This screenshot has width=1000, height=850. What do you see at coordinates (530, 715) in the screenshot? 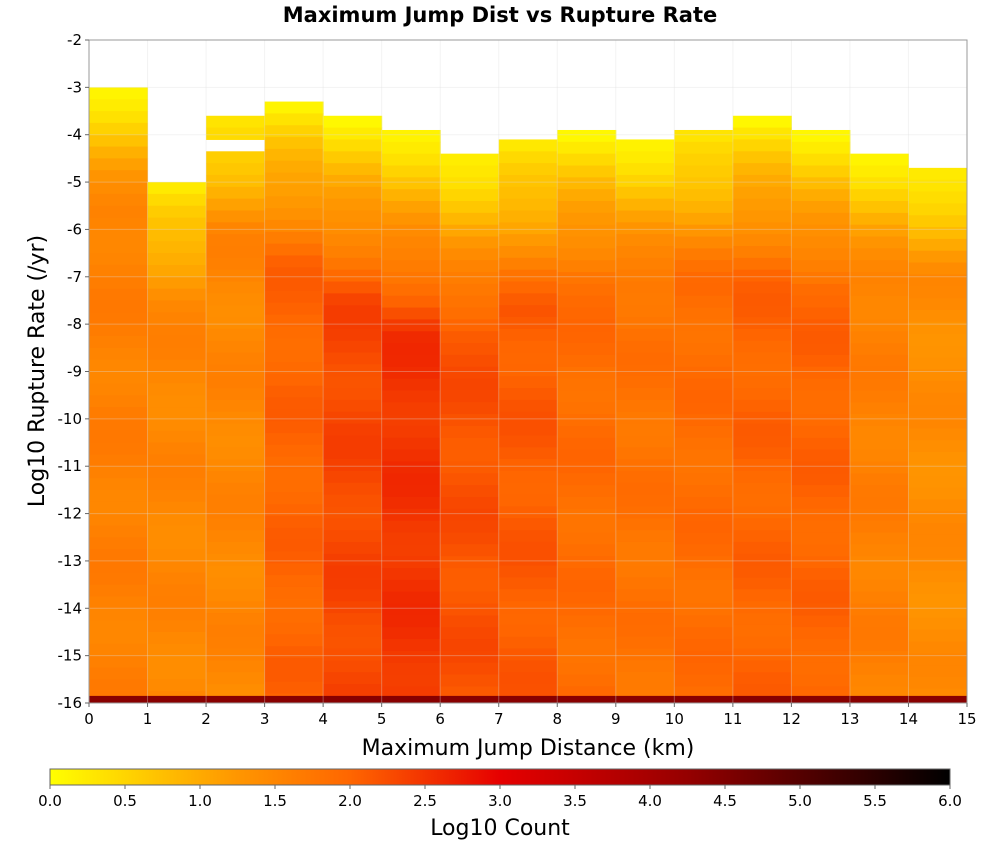
I see `x-axis-ticks: 0 1 2 3 4 5 6 7 8 9 10 11 12 13 14 15` at bounding box center [530, 715].